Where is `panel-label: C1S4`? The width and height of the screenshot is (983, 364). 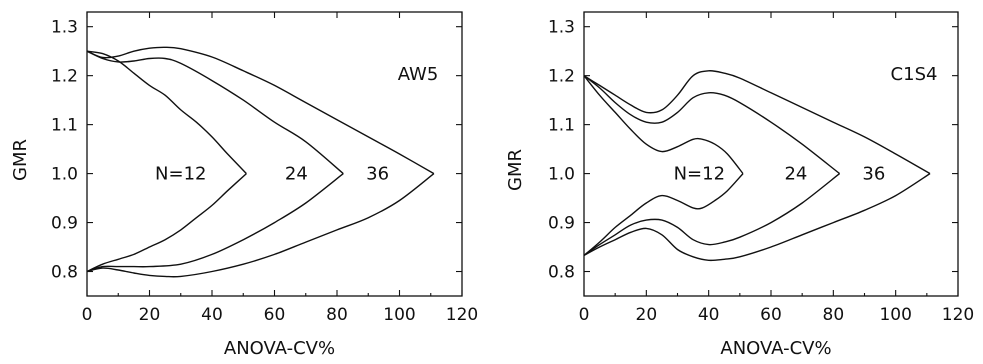
panel-label: C1S4 is located at coordinates (914, 74).